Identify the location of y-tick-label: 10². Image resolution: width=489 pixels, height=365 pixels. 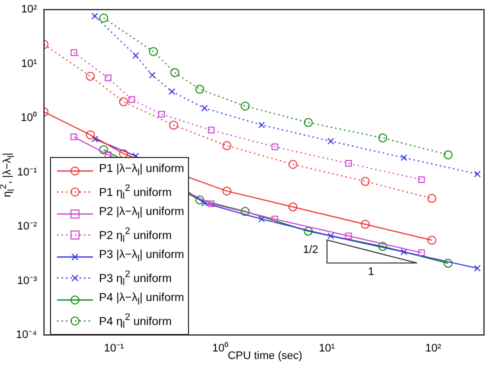
(29, 10).